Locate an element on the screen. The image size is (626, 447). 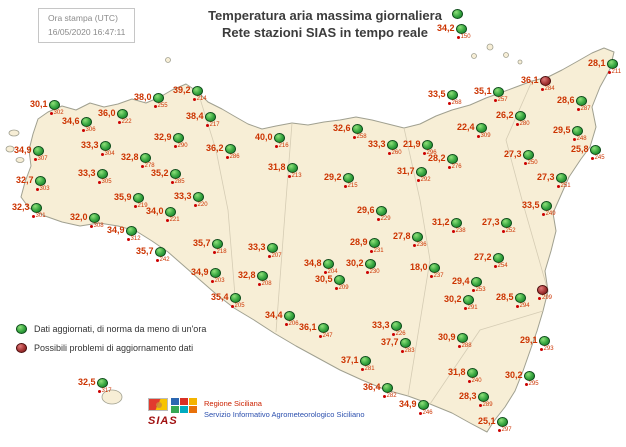
station-id: 240 is located at coordinates (476, 381).